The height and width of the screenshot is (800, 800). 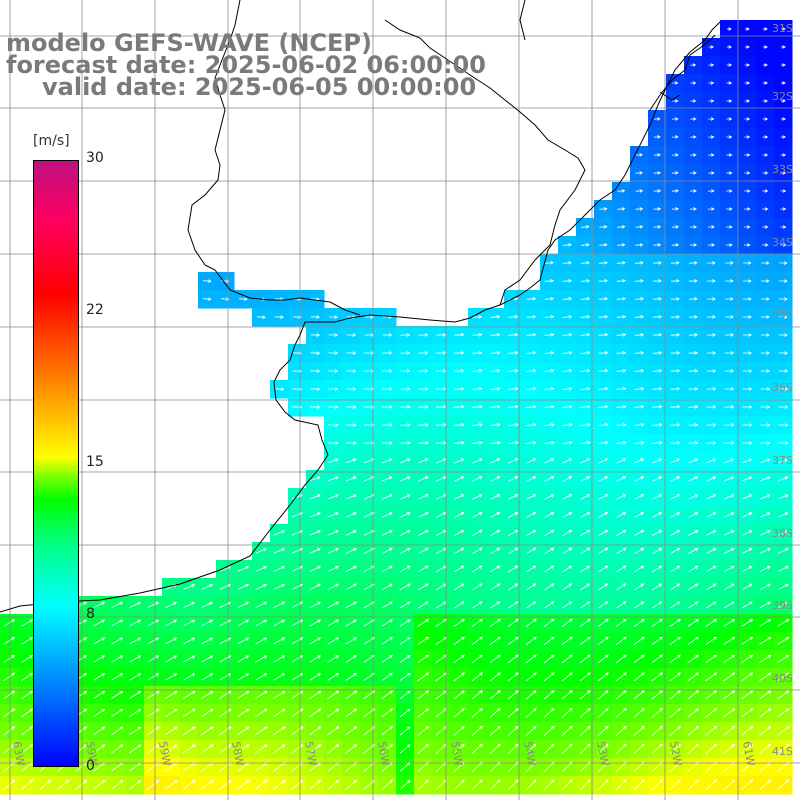 What do you see at coordinates (91, 753) in the screenshot?
I see `longitude-label: 59W` at bounding box center [91, 753].